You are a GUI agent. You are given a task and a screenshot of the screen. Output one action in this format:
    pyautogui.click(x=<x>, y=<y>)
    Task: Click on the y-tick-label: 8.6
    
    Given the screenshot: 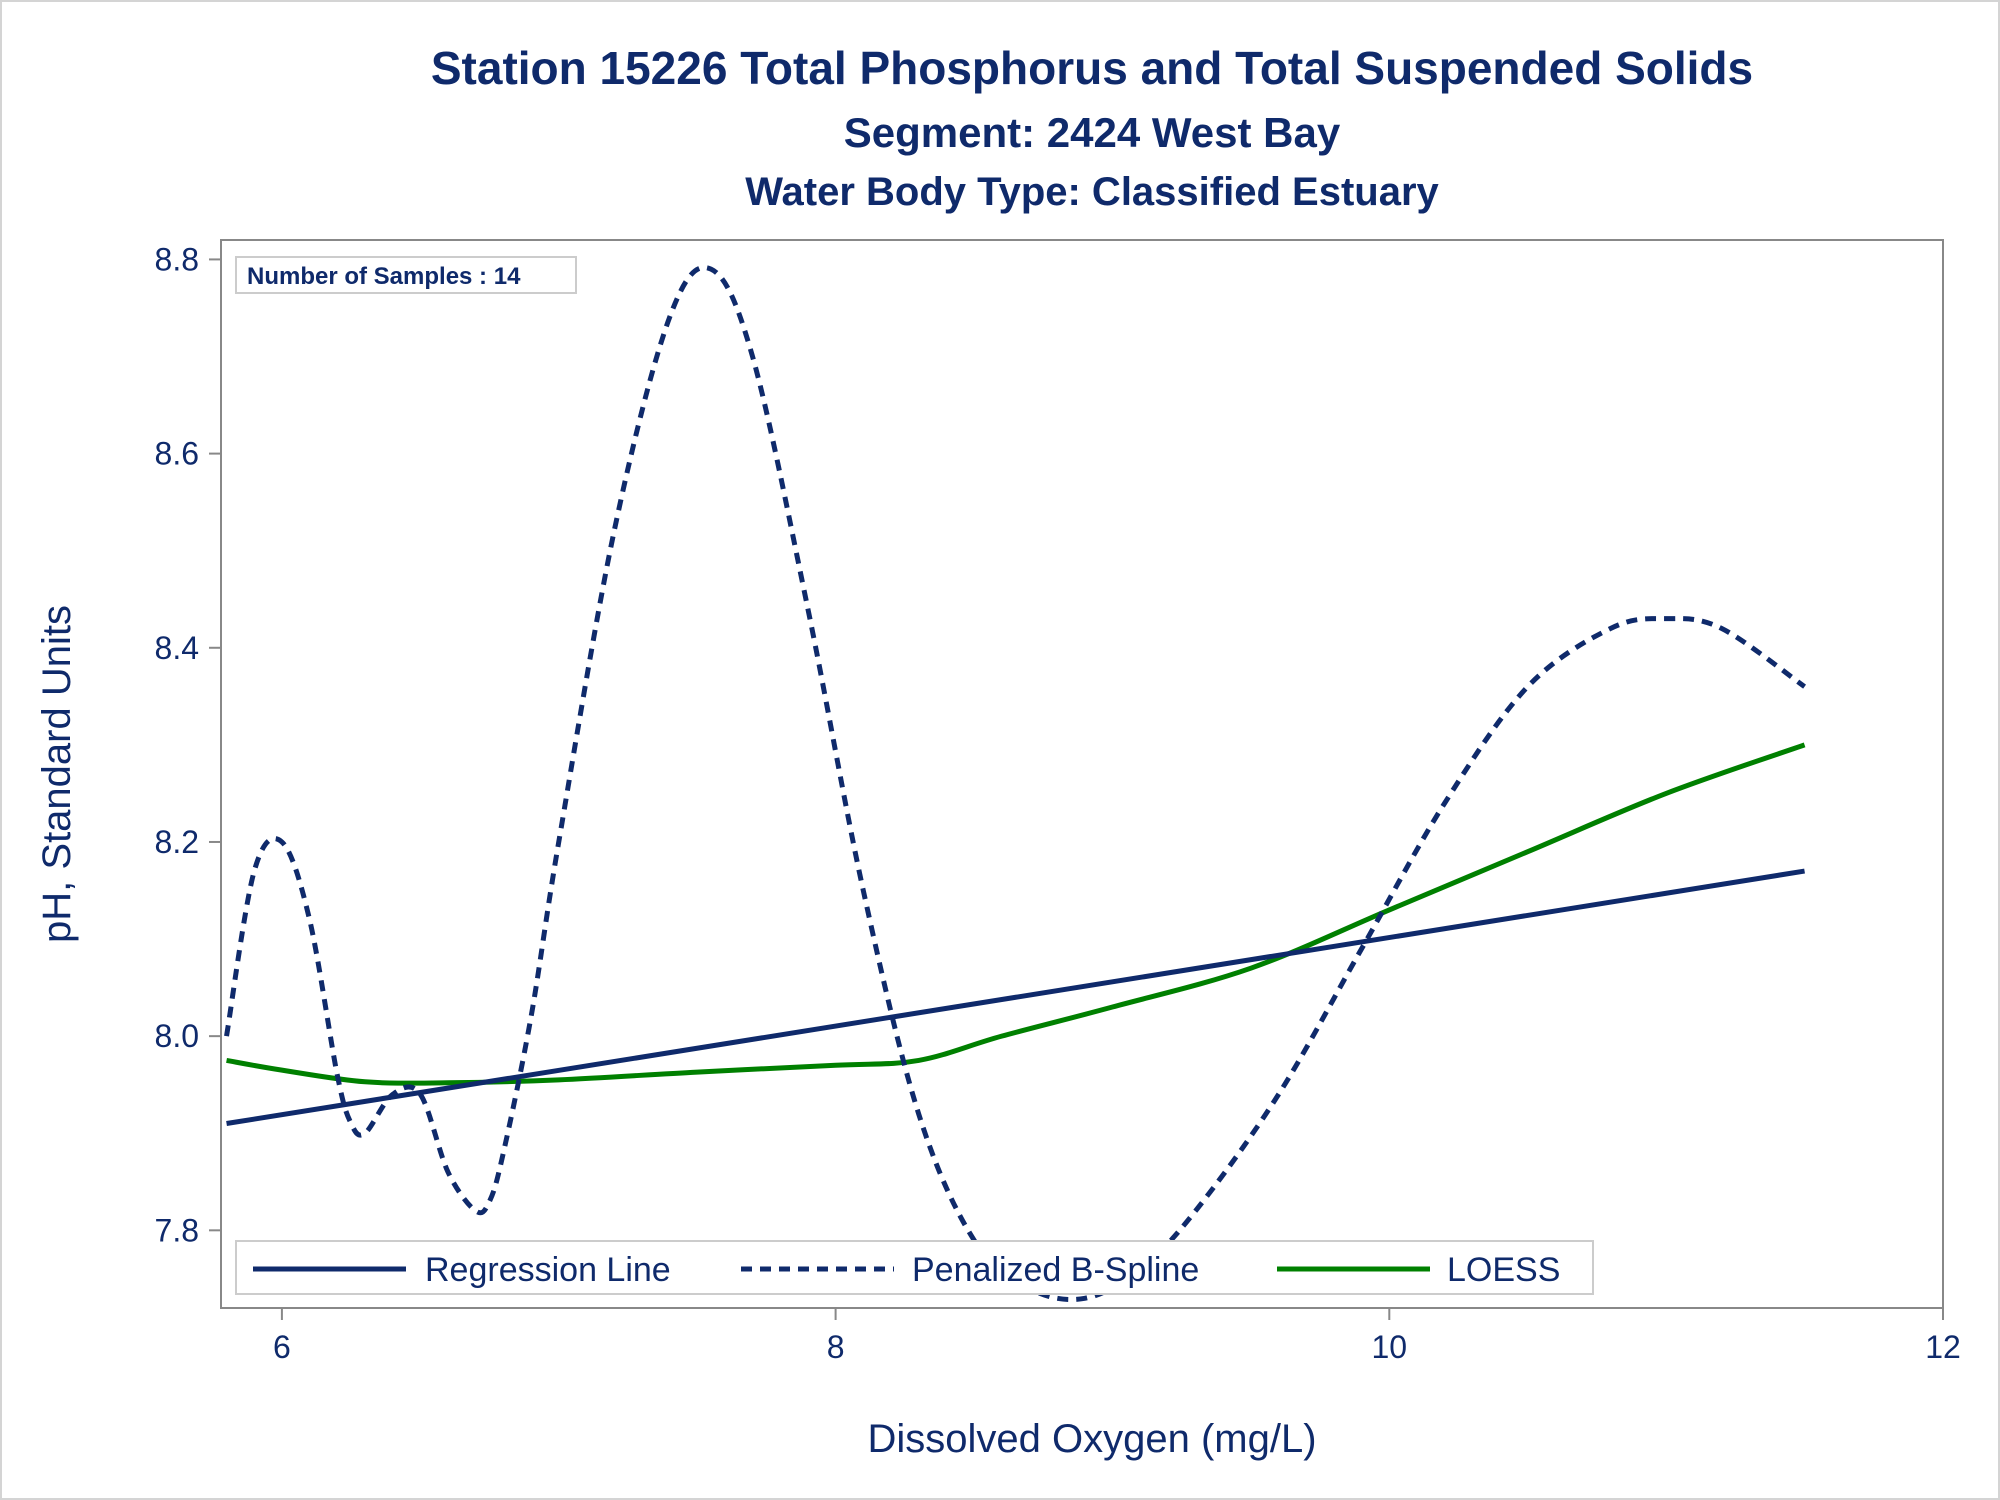 What is the action you would take?
    pyautogui.click(x=177, y=454)
    